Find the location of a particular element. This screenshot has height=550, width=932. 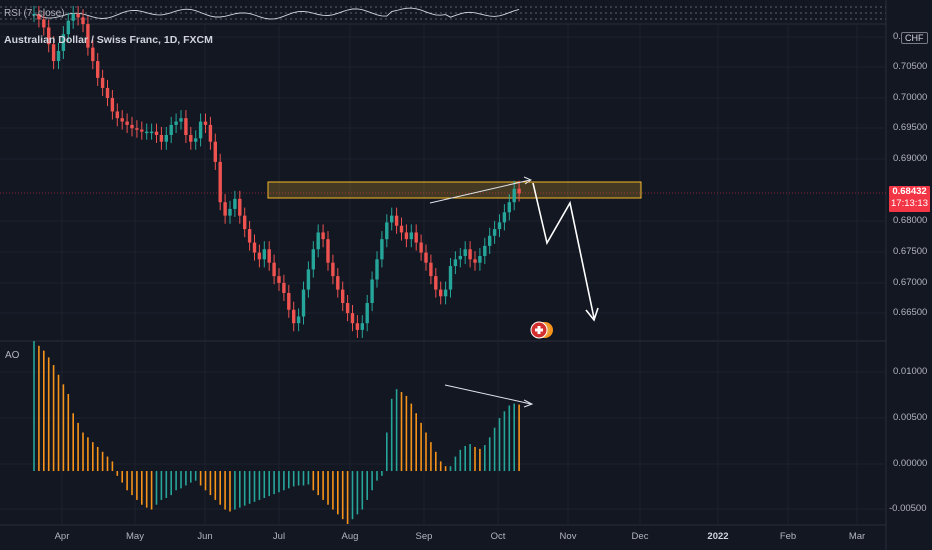

trendline-ao is located at coordinates (488, 394).